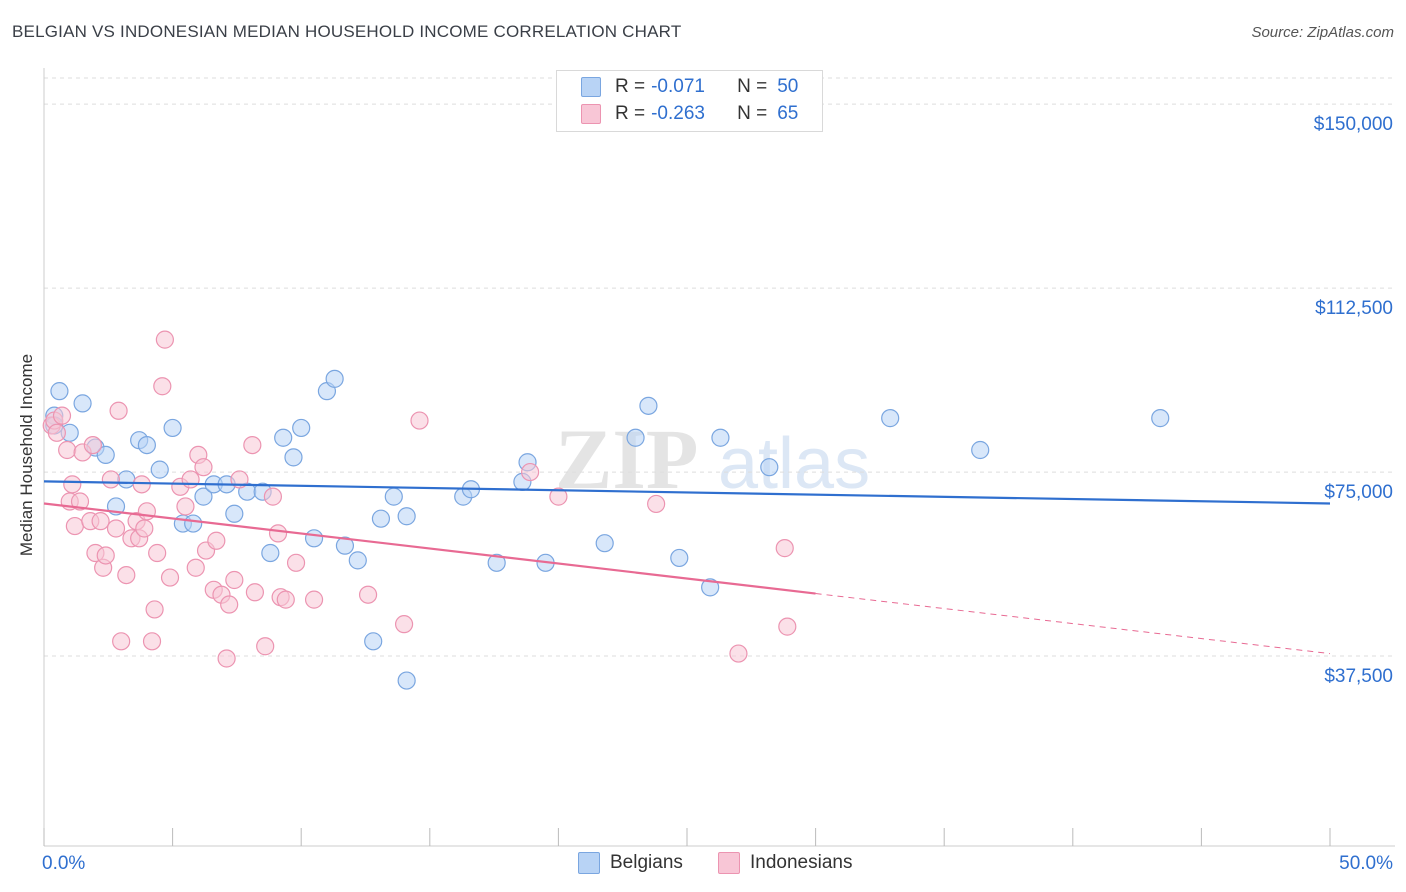 Image resolution: width=1406 pixels, height=892 pixels. Describe the element at coordinates (63, 863) in the screenshot. I see `x-tick-label-min: 0.0%` at that location.